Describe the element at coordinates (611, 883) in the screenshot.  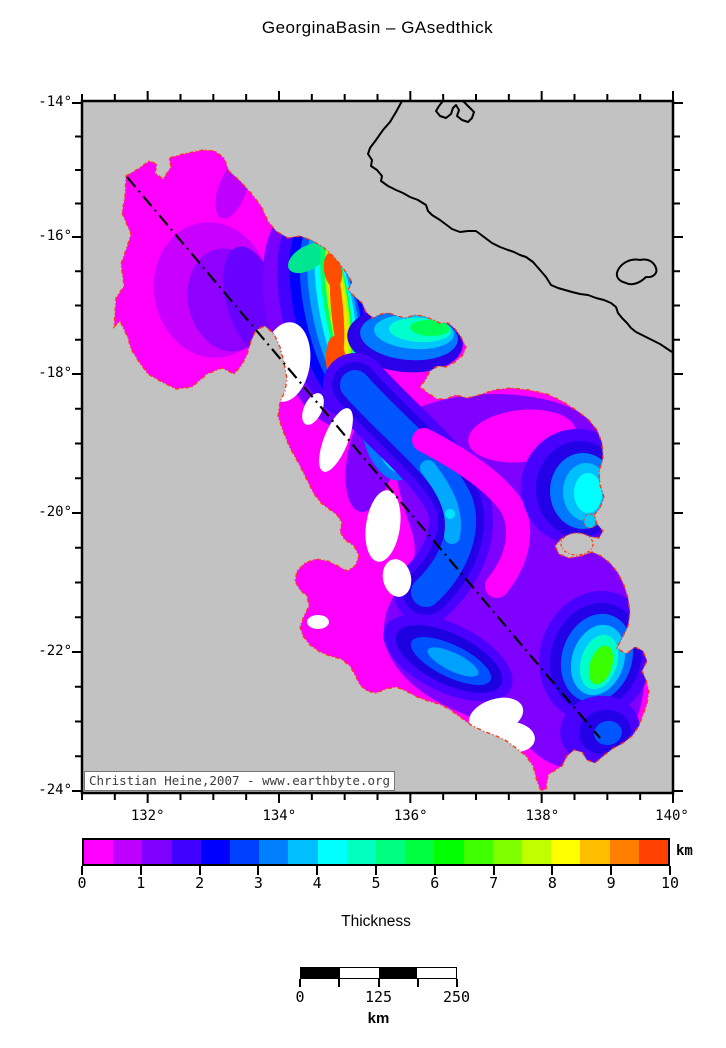
I see `colorbar-tick-label: 9` at that location.